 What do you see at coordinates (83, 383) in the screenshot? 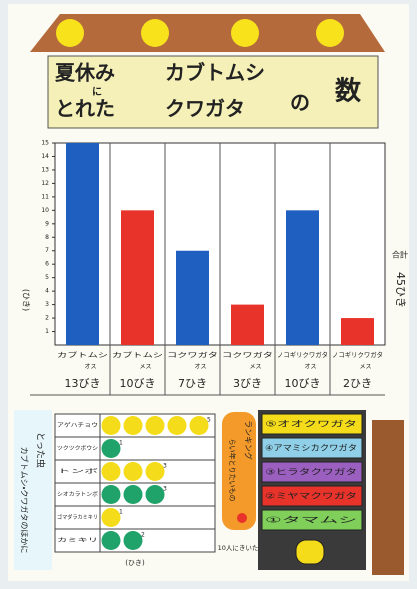
I see `count-label: 13びき` at bounding box center [83, 383].